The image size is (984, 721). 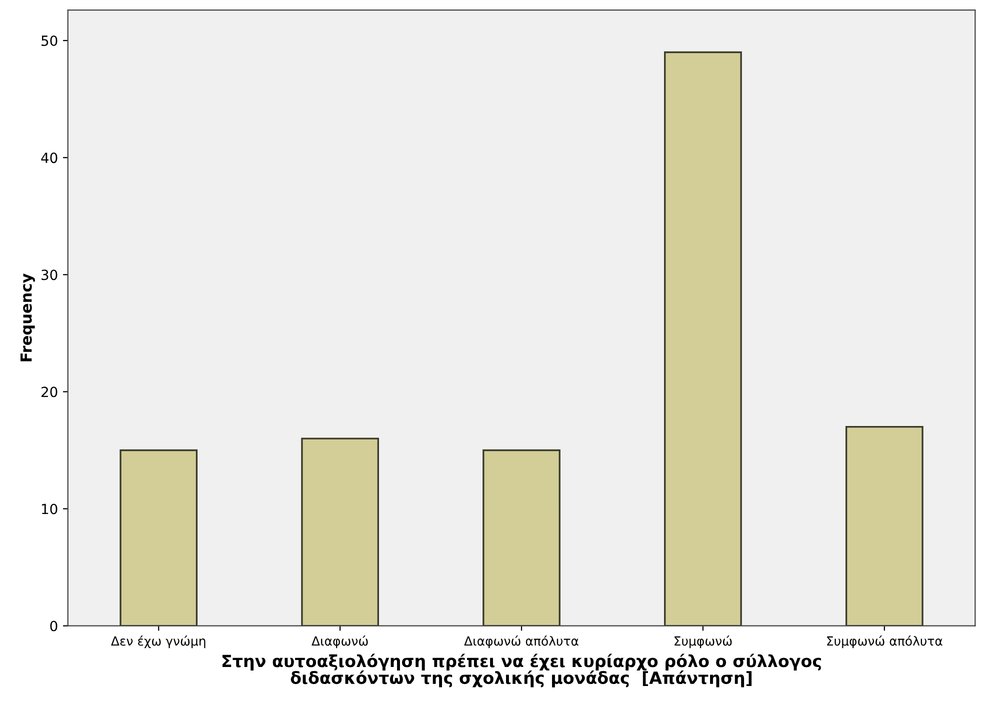 I want to click on x-tick-label: Διαφωνώ απόλυτα, so click(x=521, y=642).